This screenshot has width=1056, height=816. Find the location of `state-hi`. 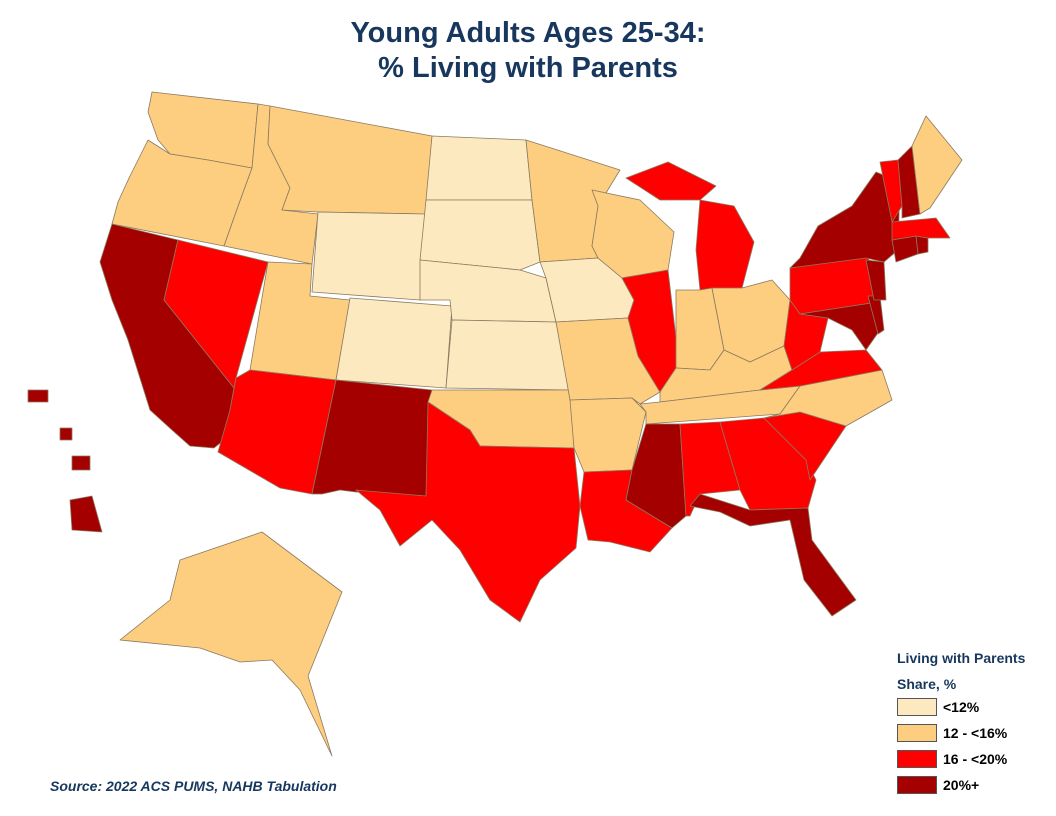

state-hi is located at coordinates (65, 461).